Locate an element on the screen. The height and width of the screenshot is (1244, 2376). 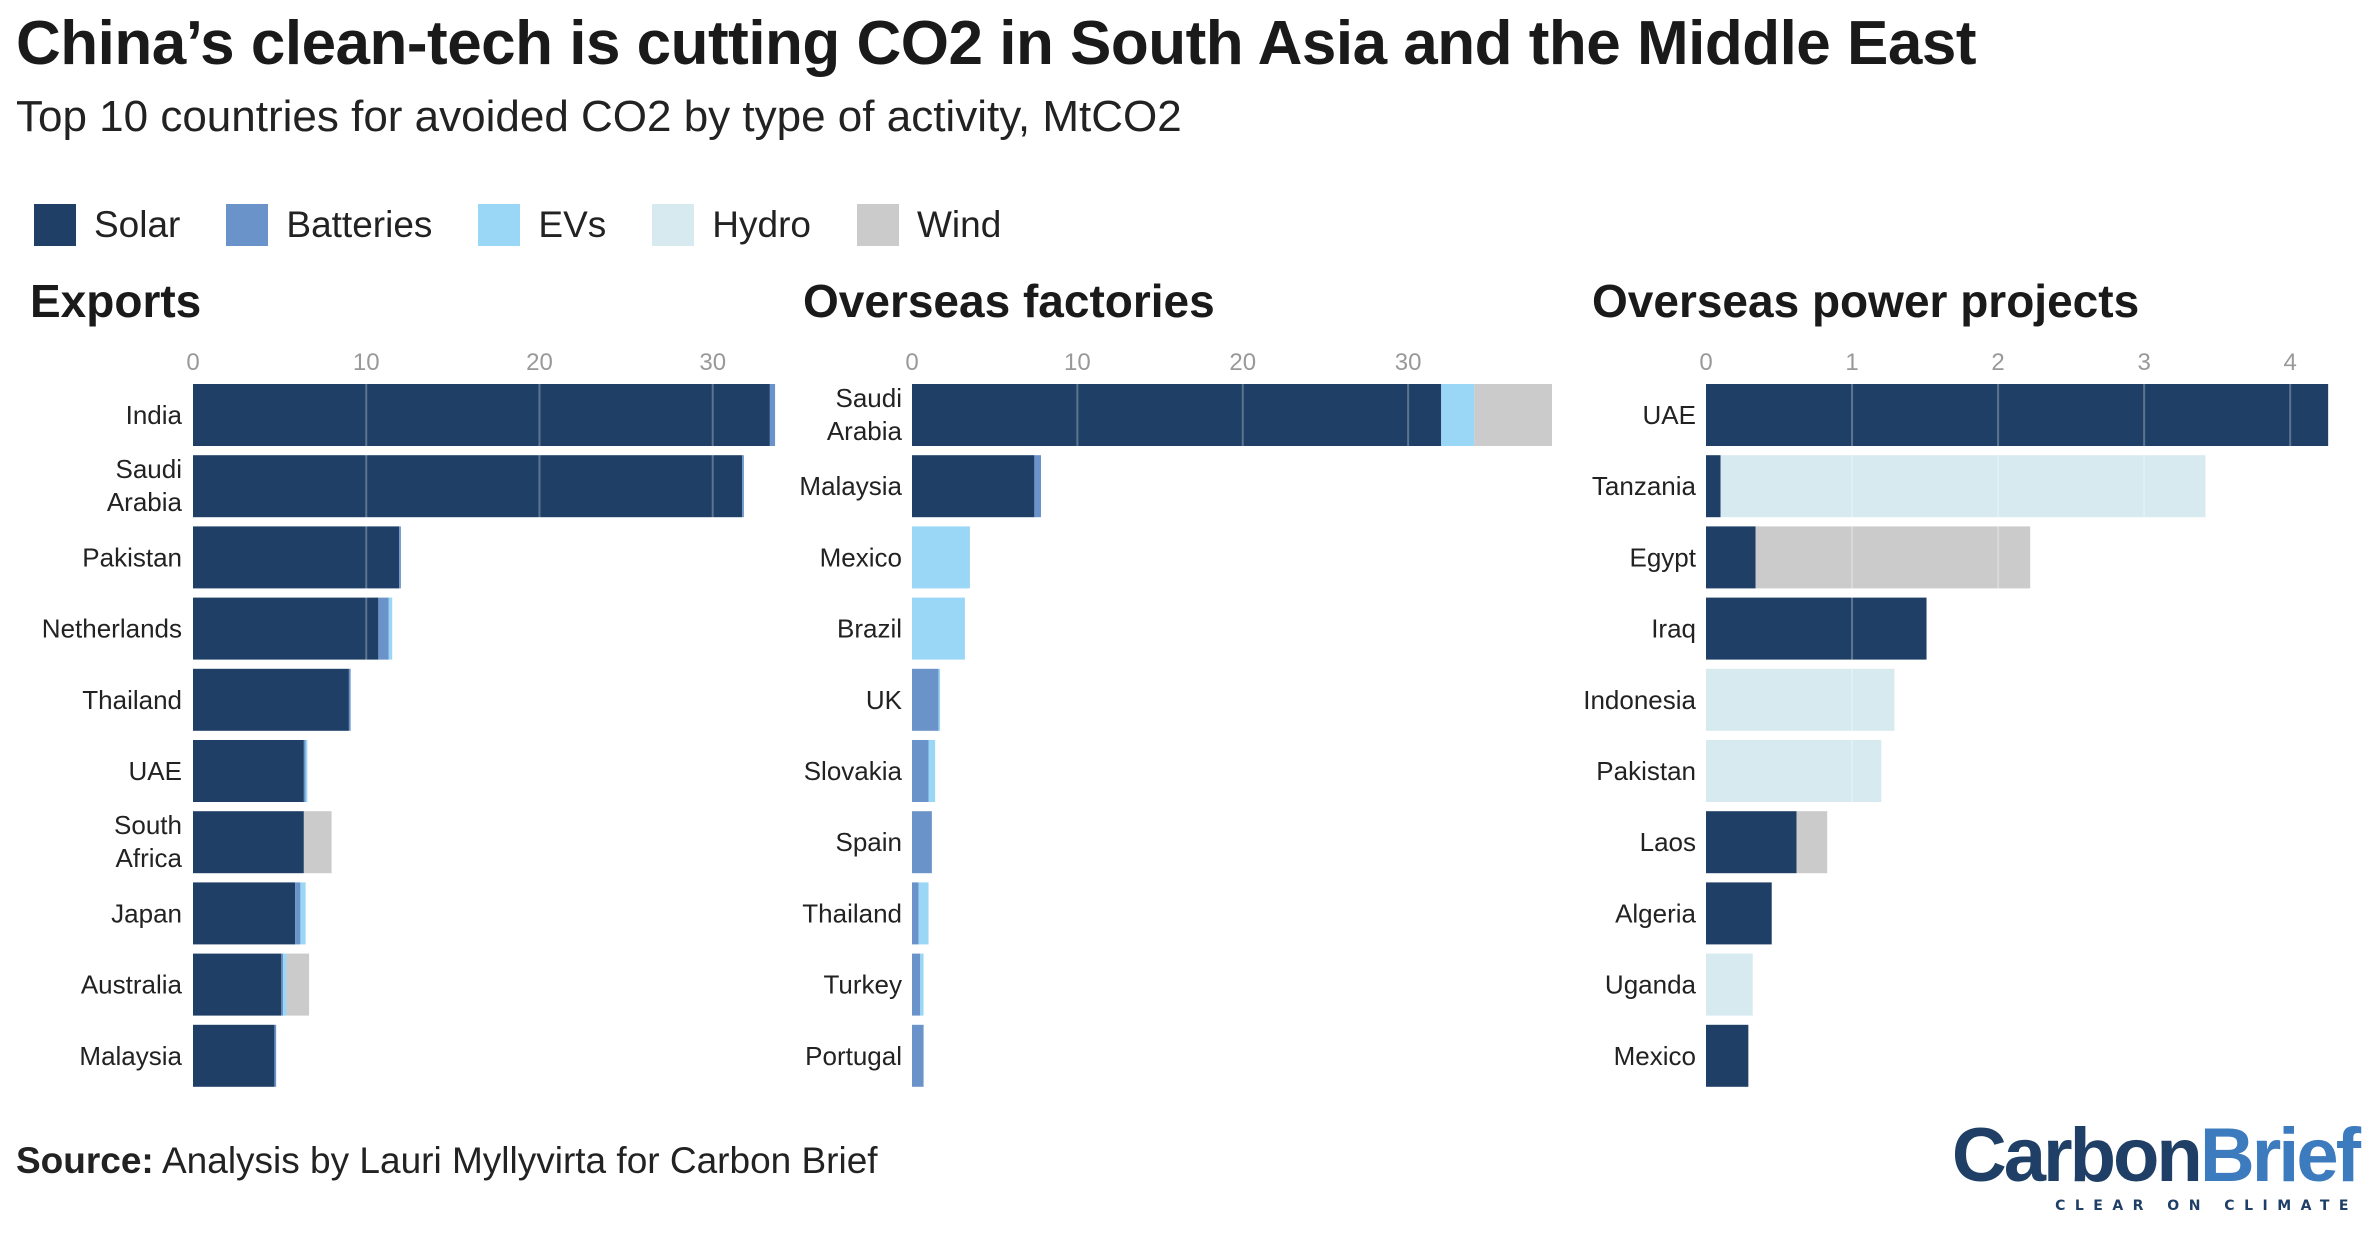
legend-item-solar: Solar is located at coordinates (107, 225).